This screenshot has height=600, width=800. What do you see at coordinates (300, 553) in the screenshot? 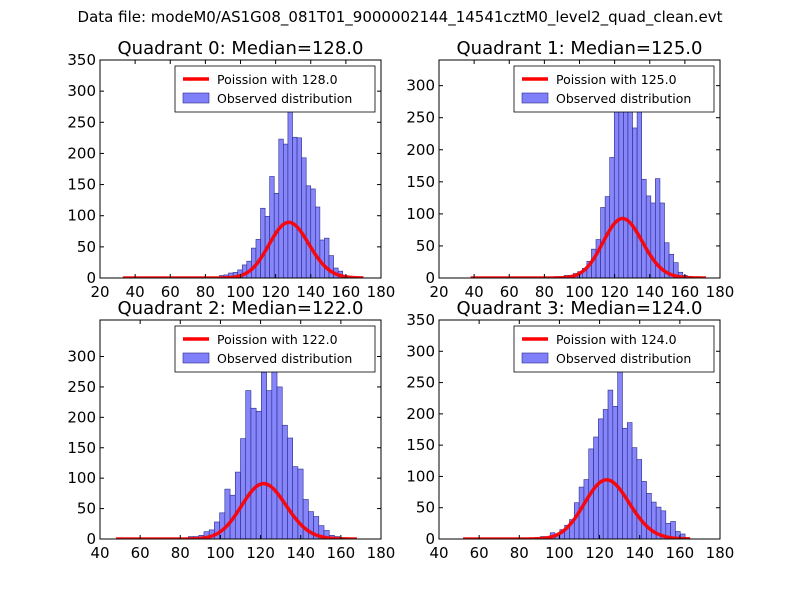
I see `x-tick-label: 140` at bounding box center [300, 553].